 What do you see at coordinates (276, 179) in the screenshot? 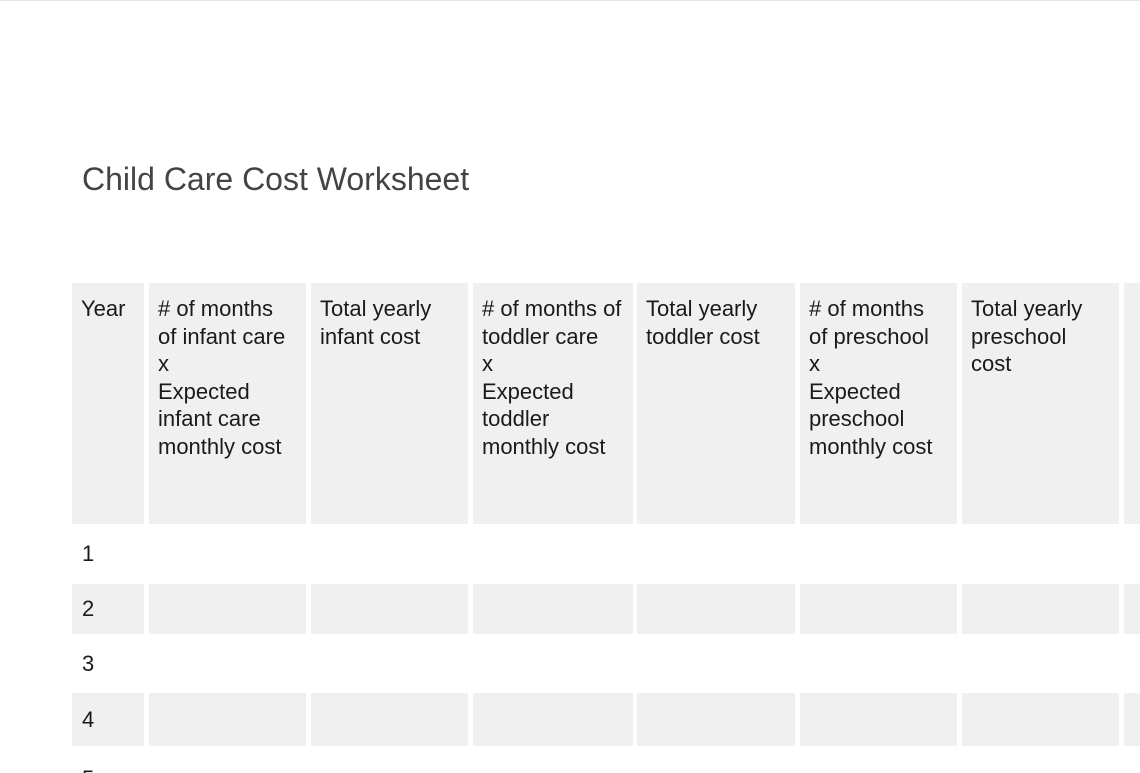
I see `page-title: Child Care Cost Worksheet` at bounding box center [276, 179].